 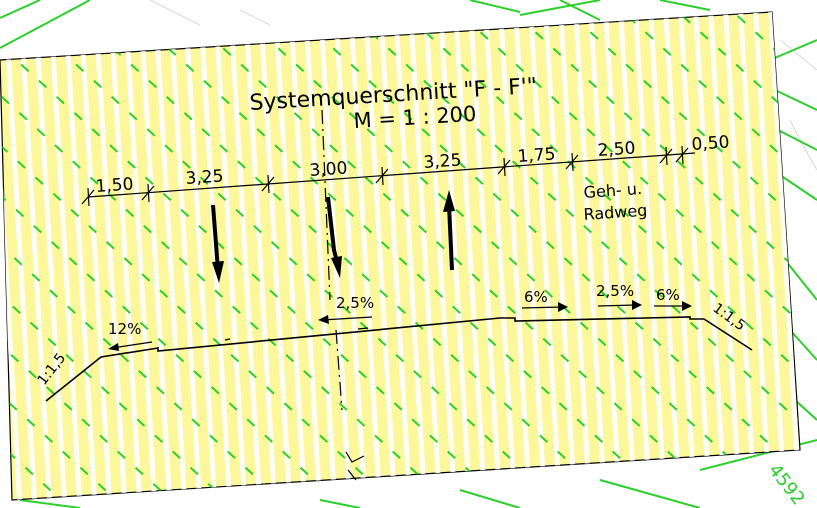 I want to click on dim-label: 0,50, so click(x=710, y=143).